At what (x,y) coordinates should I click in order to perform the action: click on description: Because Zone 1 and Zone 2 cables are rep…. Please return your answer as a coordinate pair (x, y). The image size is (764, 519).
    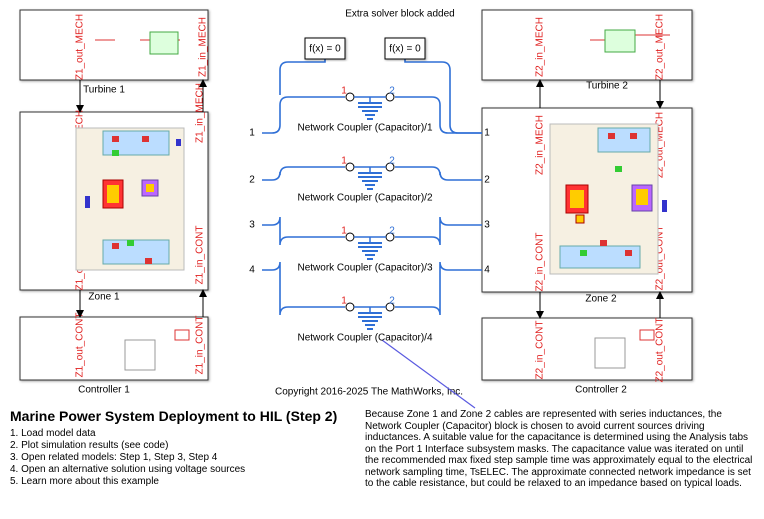
    Looking at the image, I should click on (559, 449).